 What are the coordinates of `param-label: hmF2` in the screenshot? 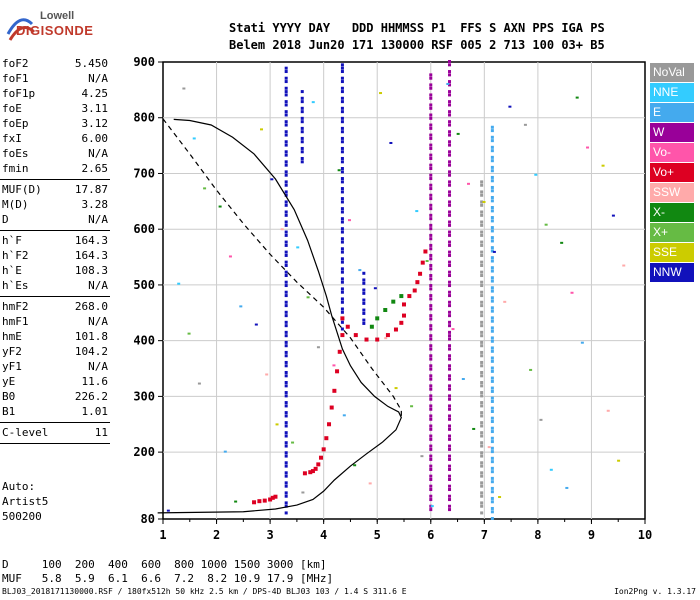 It's located at (15, 306).